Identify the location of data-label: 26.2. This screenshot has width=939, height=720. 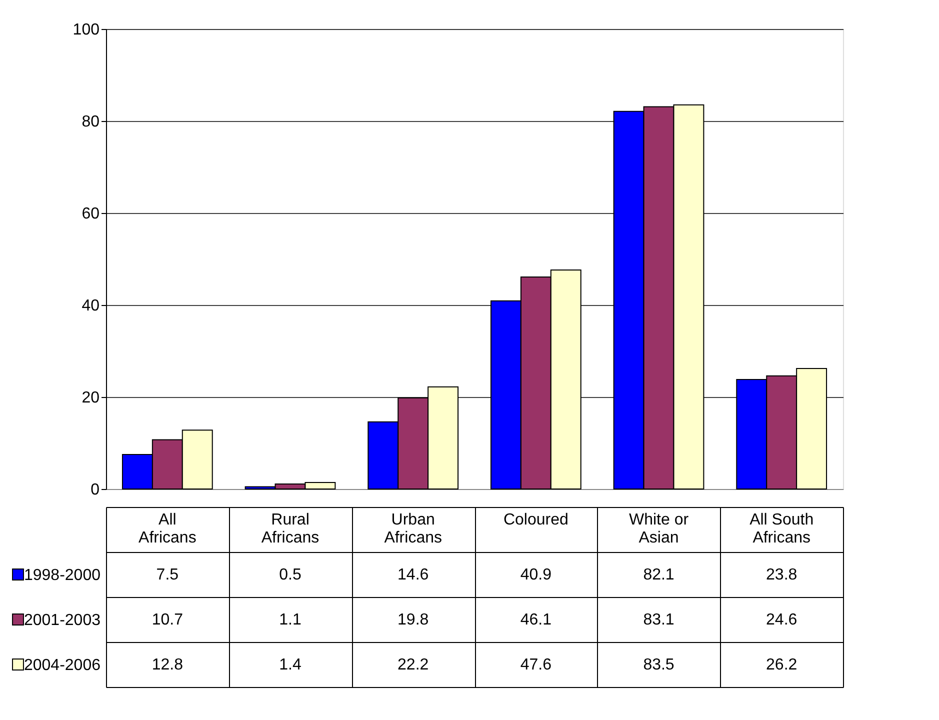
(782, 665).